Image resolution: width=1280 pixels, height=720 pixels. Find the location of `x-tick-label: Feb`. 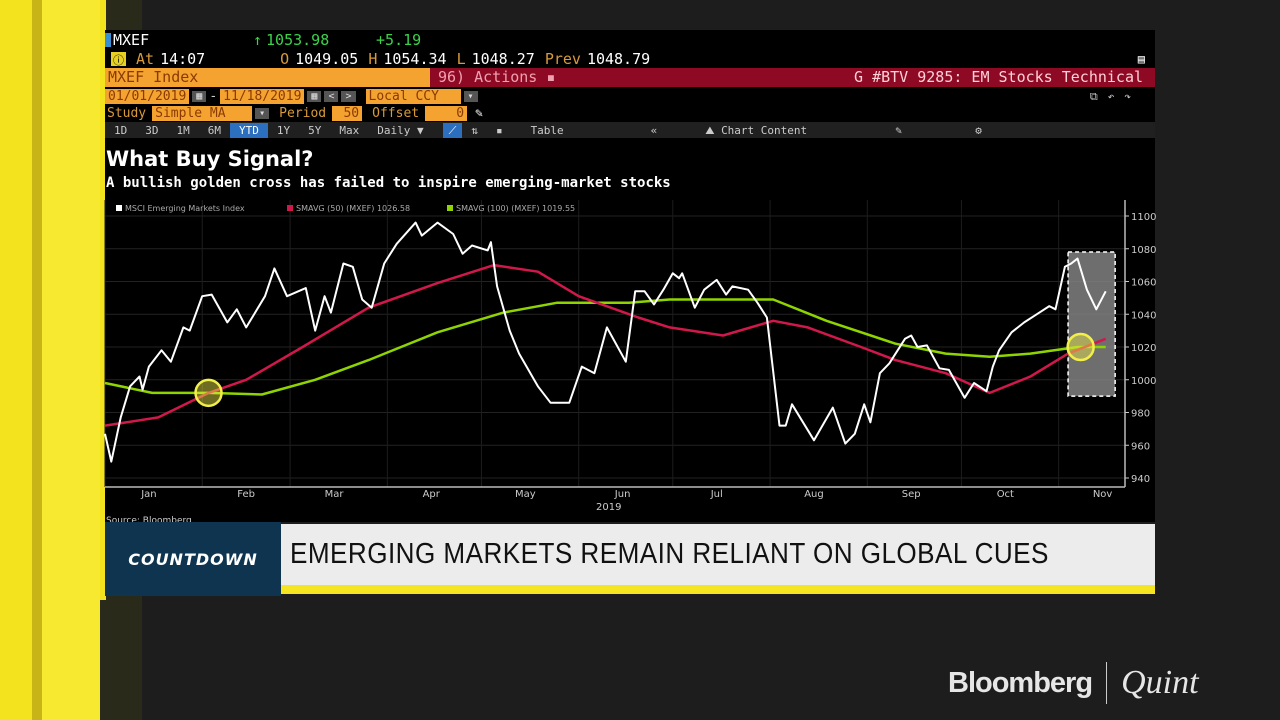

x-tick-label: Feb is located at coordinates (246, 494).